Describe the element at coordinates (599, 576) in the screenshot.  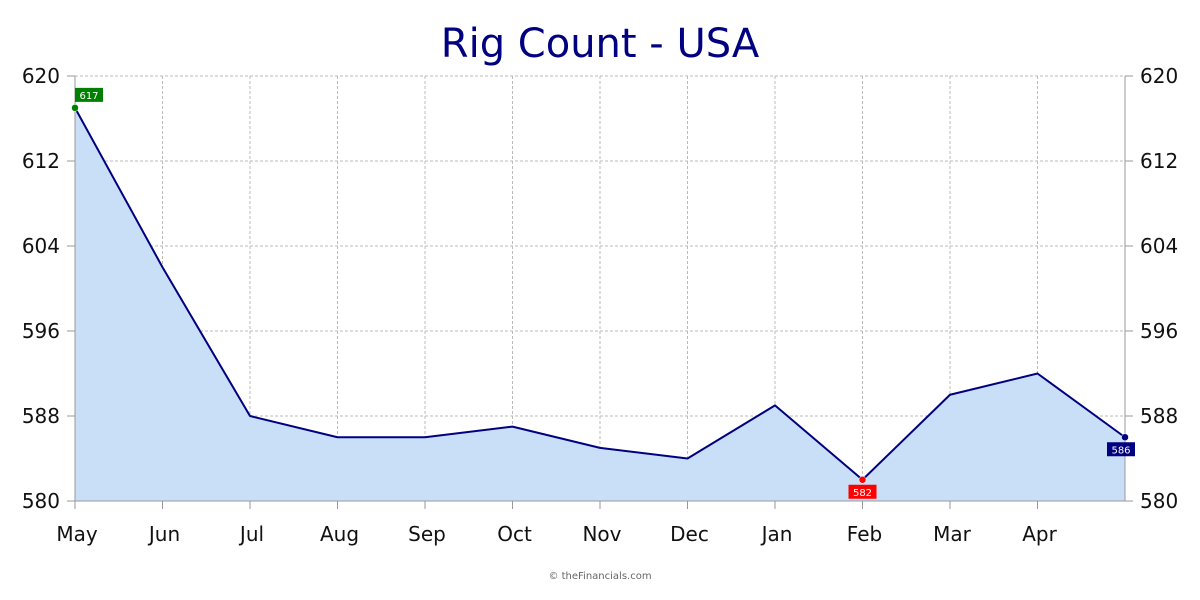
I see `source-credit: © theFinancials.com` at that location.